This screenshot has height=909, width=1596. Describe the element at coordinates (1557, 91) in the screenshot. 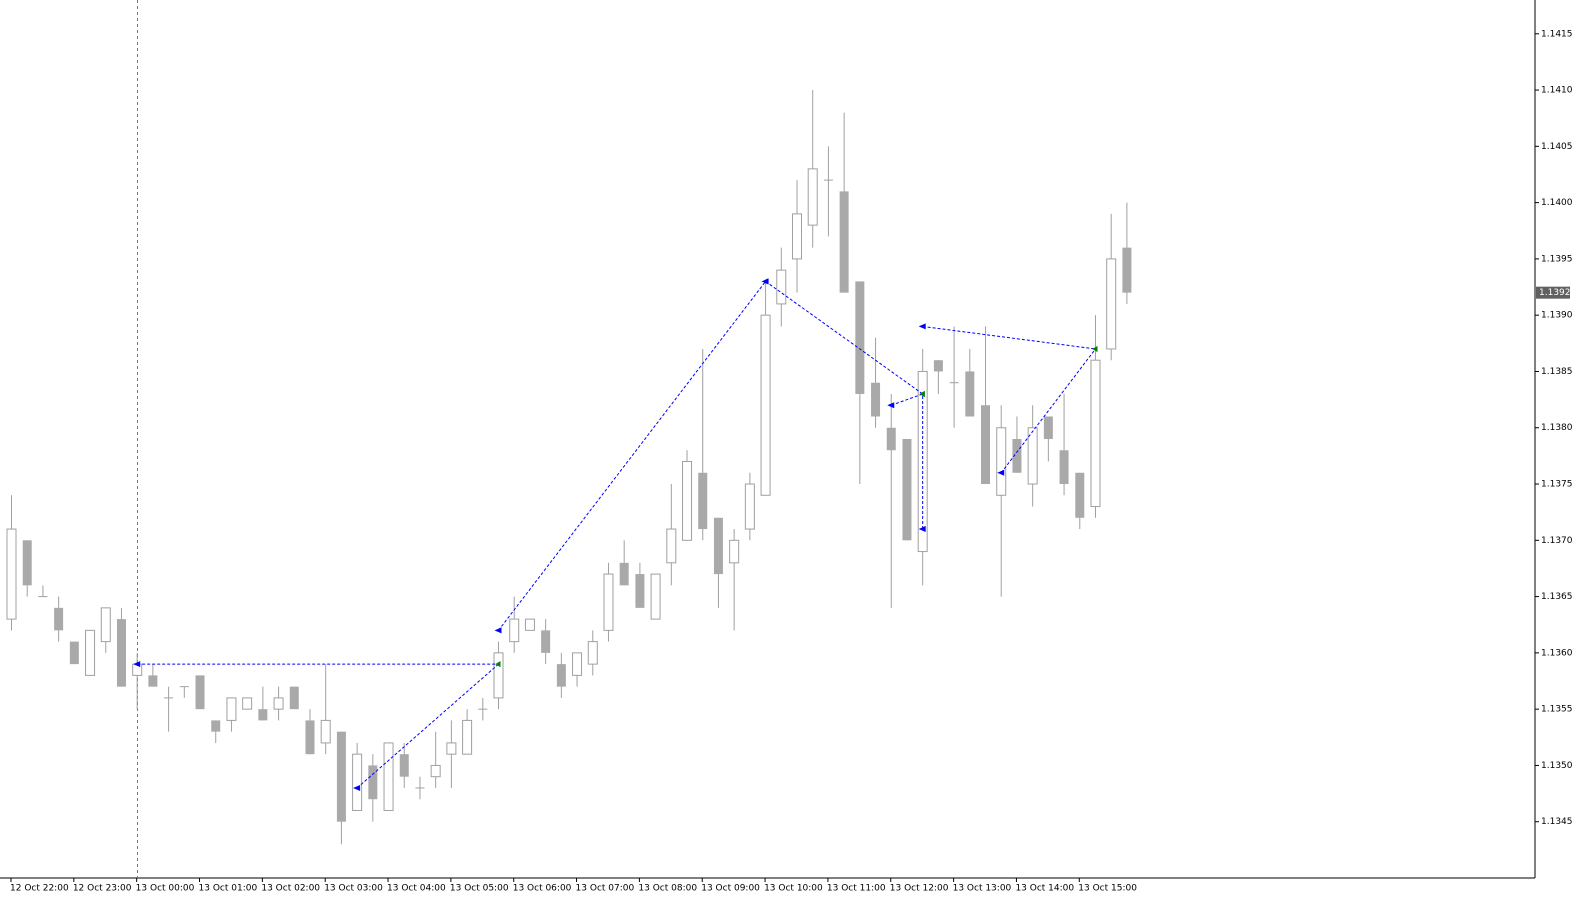

I see `y-tick-label: 1.1410` at that location.